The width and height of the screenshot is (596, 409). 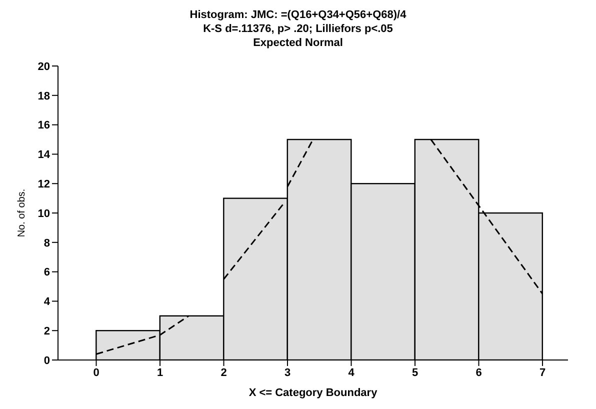 I want to click on y-tick-label: 0, so click(x=47, y=360).